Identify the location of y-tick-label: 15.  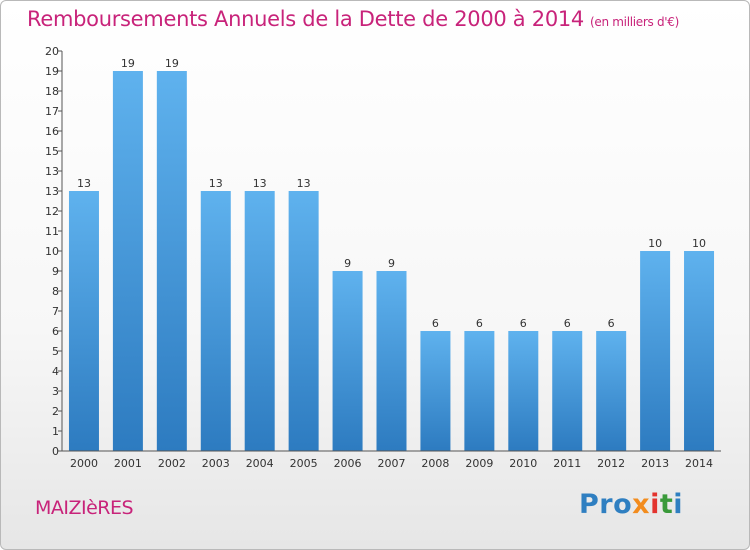
(52, 151).